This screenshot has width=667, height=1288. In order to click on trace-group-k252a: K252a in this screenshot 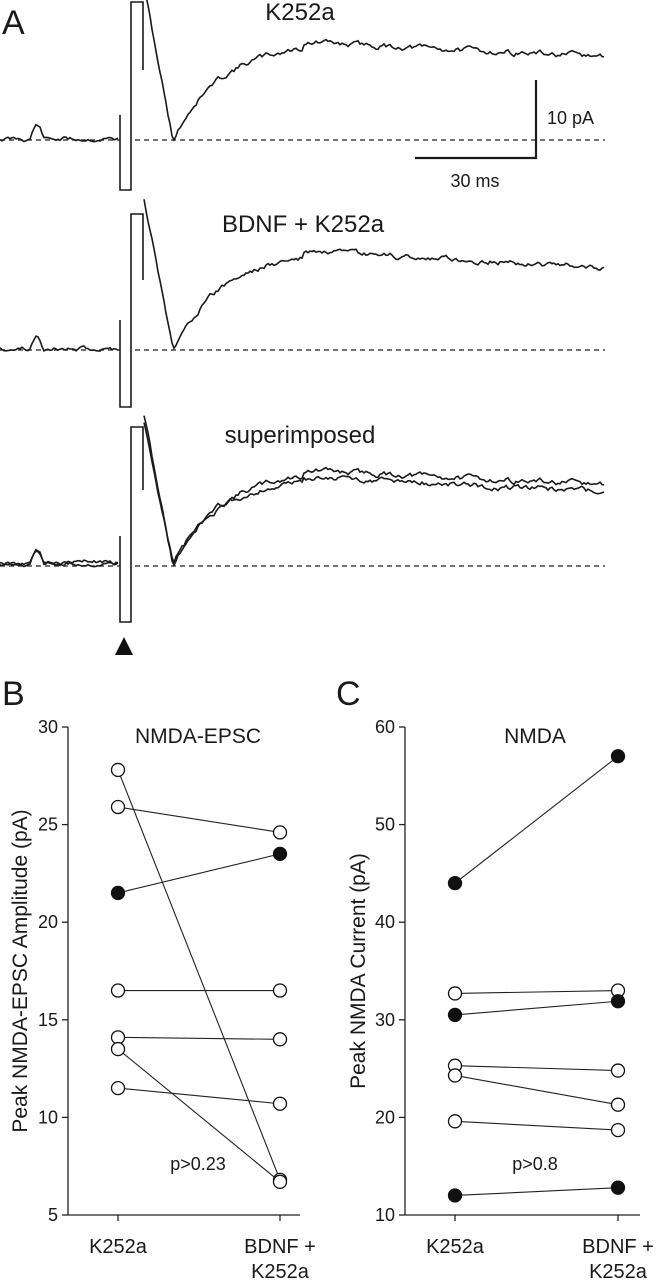, I will do `click(302, 95)`.